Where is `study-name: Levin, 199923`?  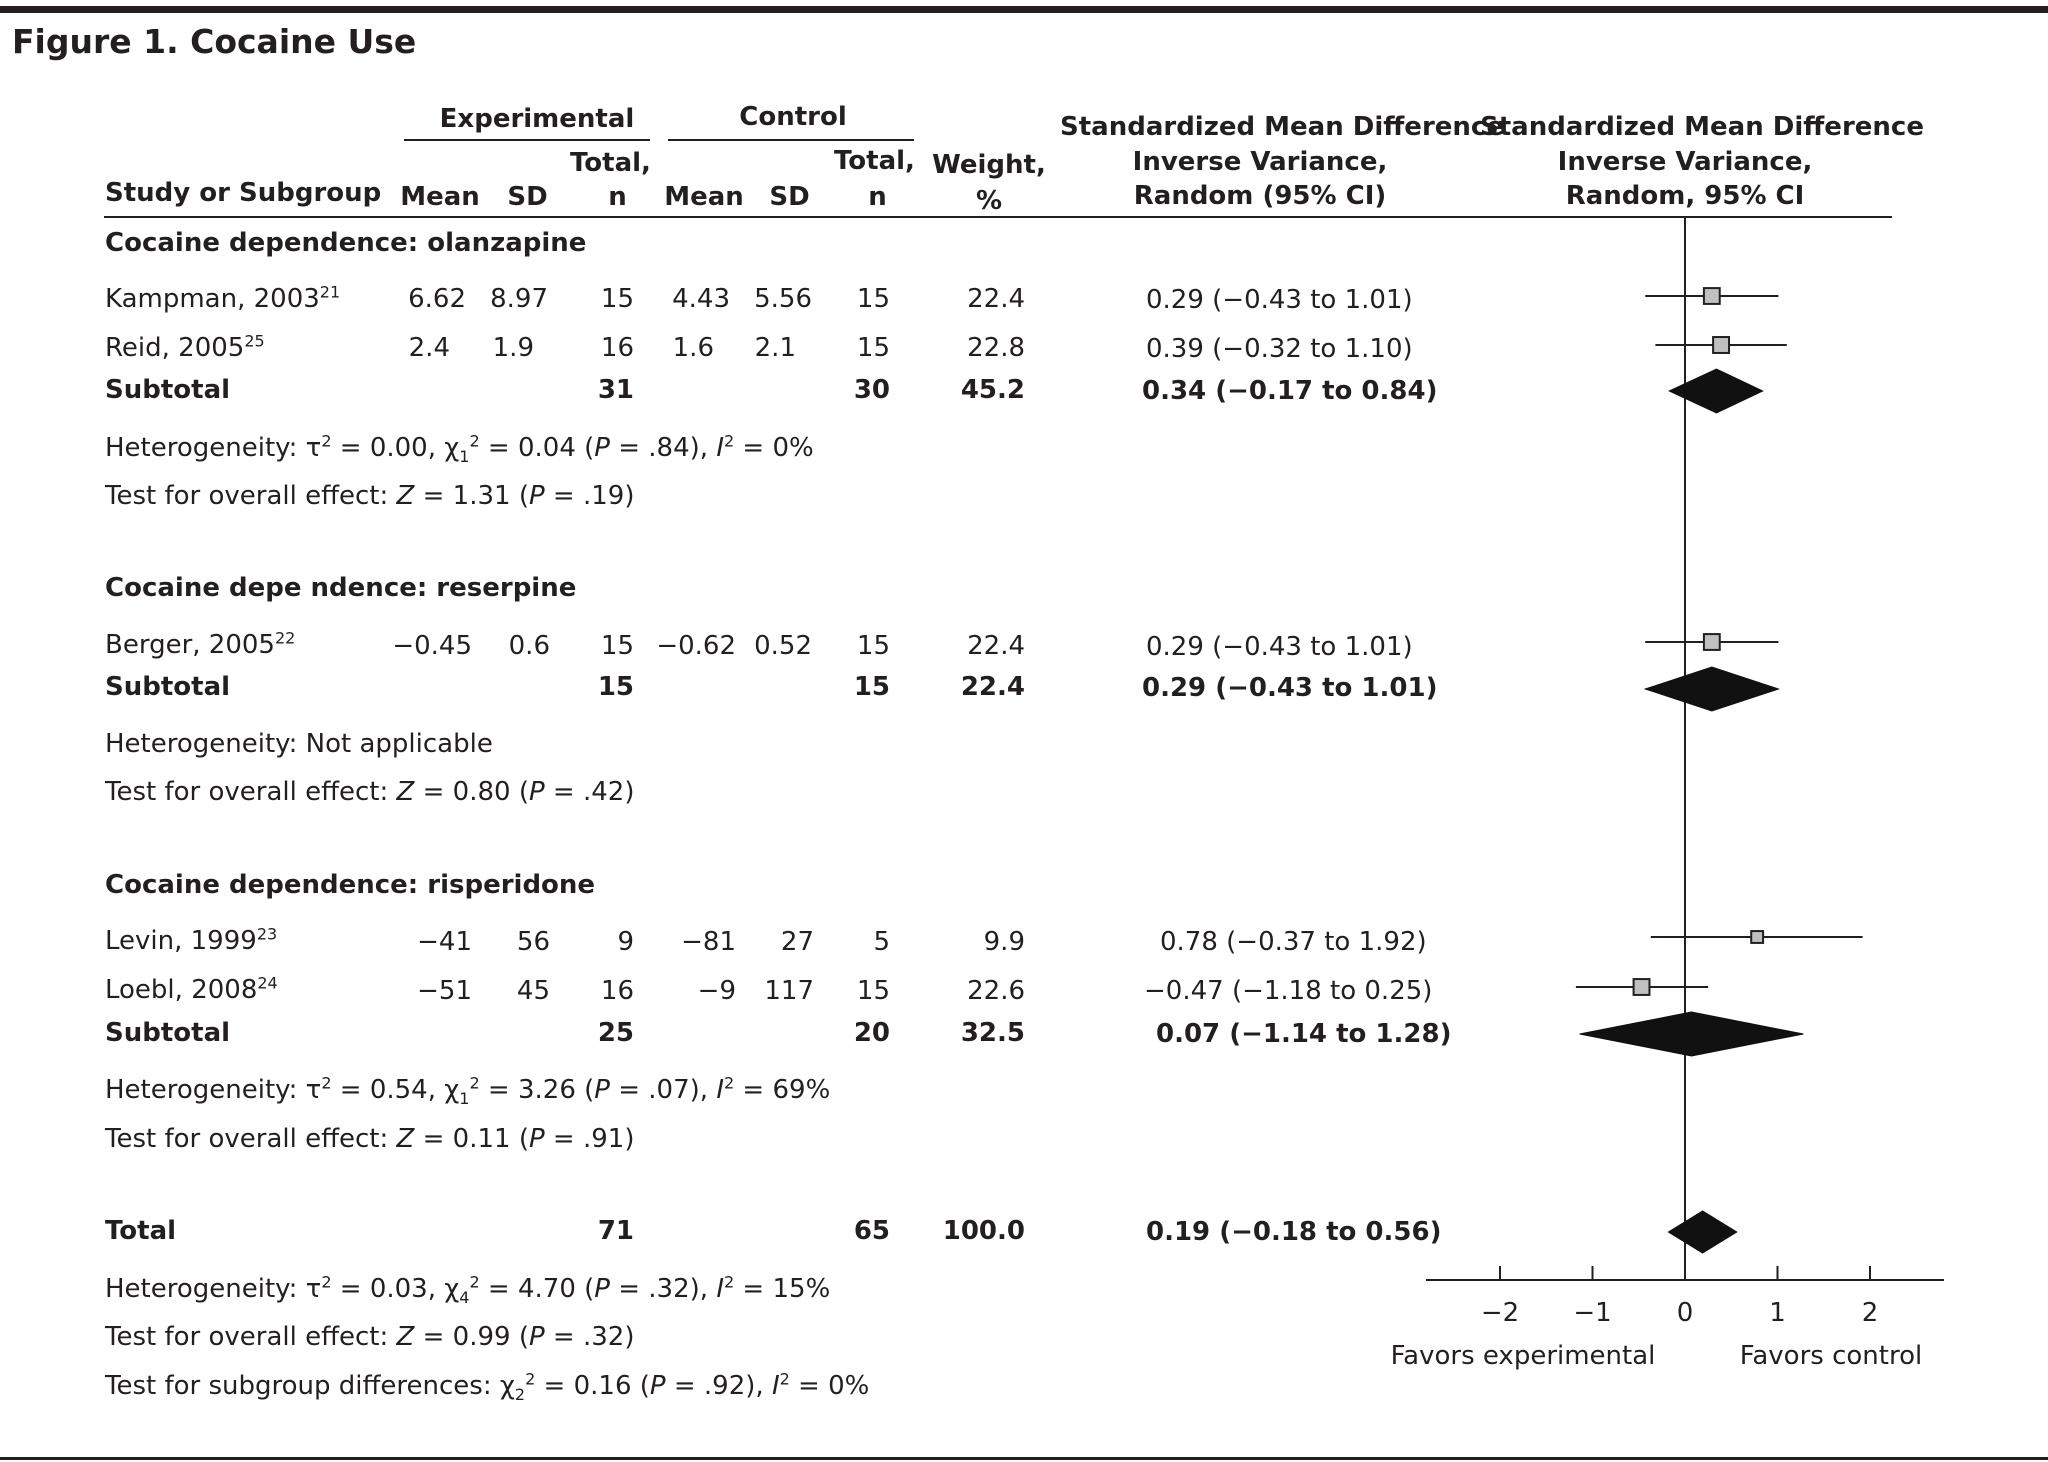
study-name: Levin, 199923 is located at coordinates (191, 940).